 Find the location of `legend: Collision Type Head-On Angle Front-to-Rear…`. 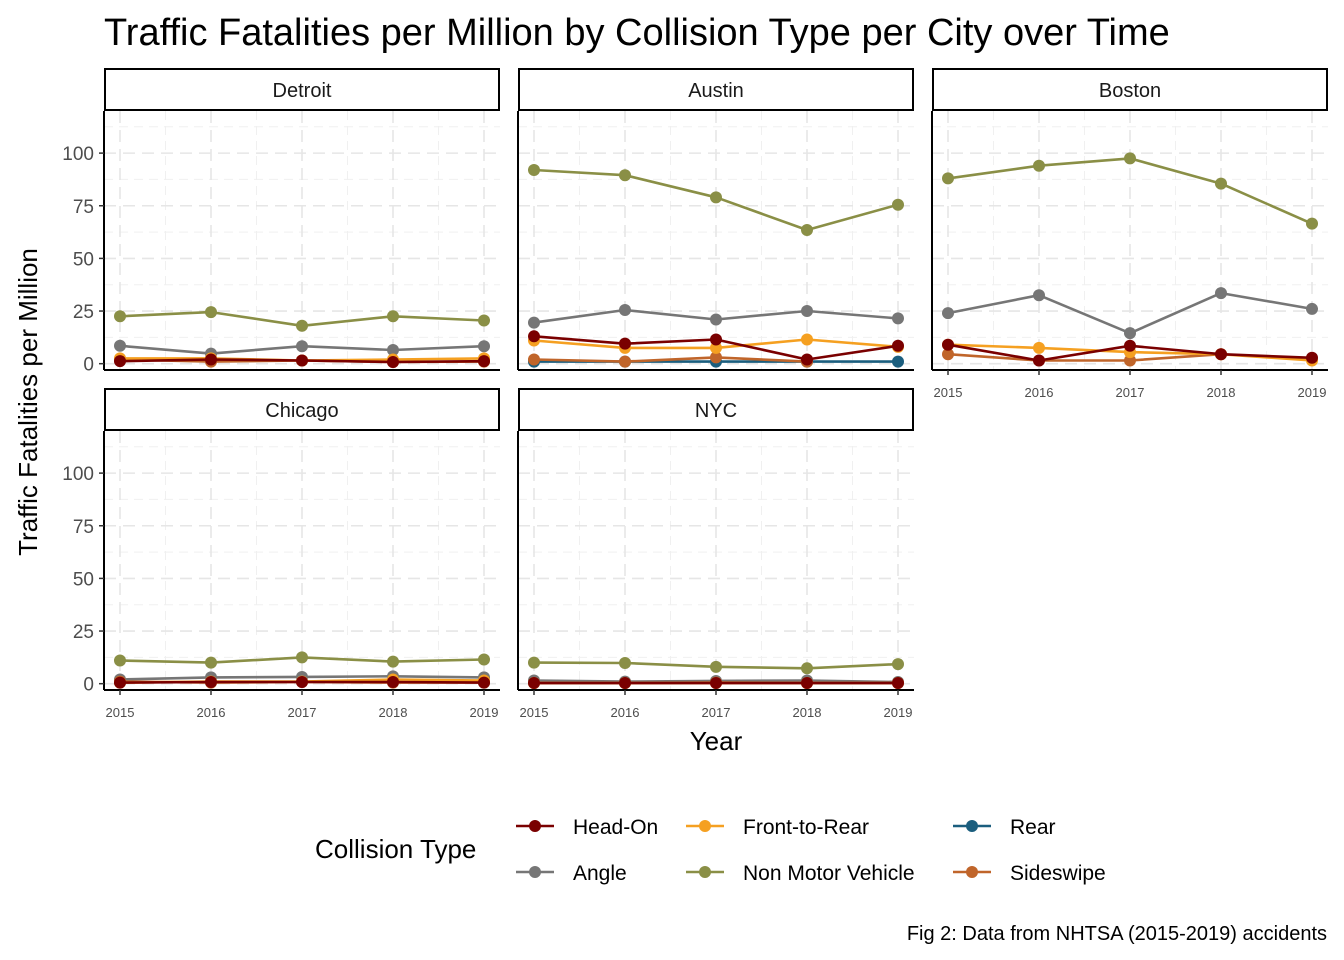

legend: Collision Type Head-On Angle Front-to-Rear… is located at coordinates (710, 850).